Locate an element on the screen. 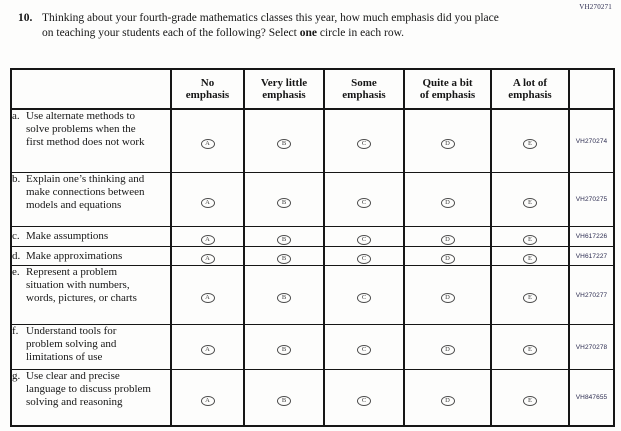 The image size is (621, 431). header-a-lot-emphasis: A lot of emphasis is located at coordinates (530, 89).